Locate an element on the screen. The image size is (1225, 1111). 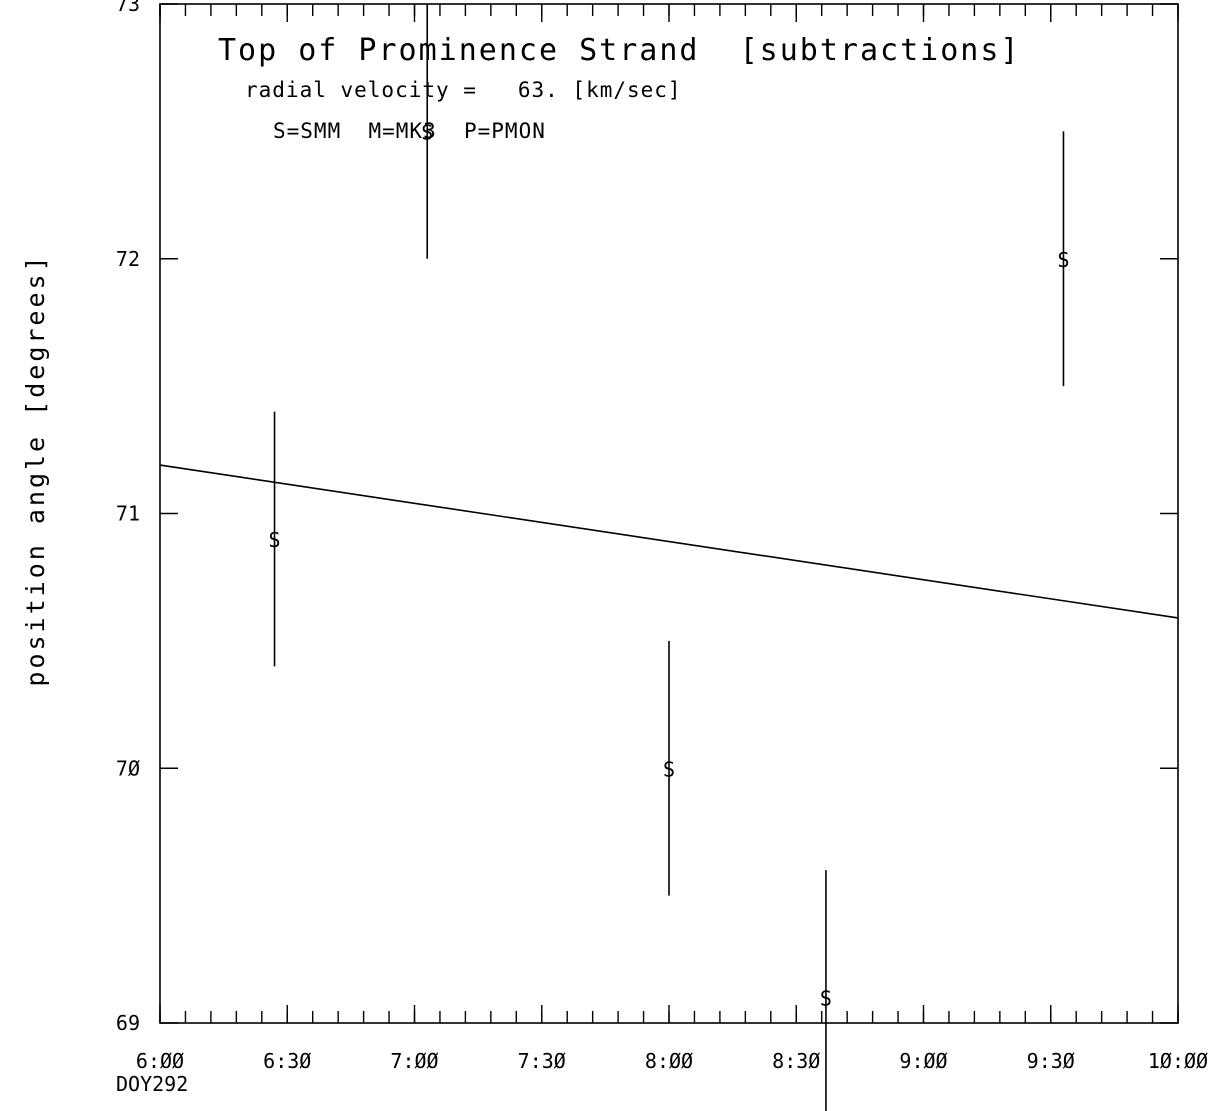
annotation-legend: S=SMM M=MK3 P=PMON is located at coordinates (409, 131).